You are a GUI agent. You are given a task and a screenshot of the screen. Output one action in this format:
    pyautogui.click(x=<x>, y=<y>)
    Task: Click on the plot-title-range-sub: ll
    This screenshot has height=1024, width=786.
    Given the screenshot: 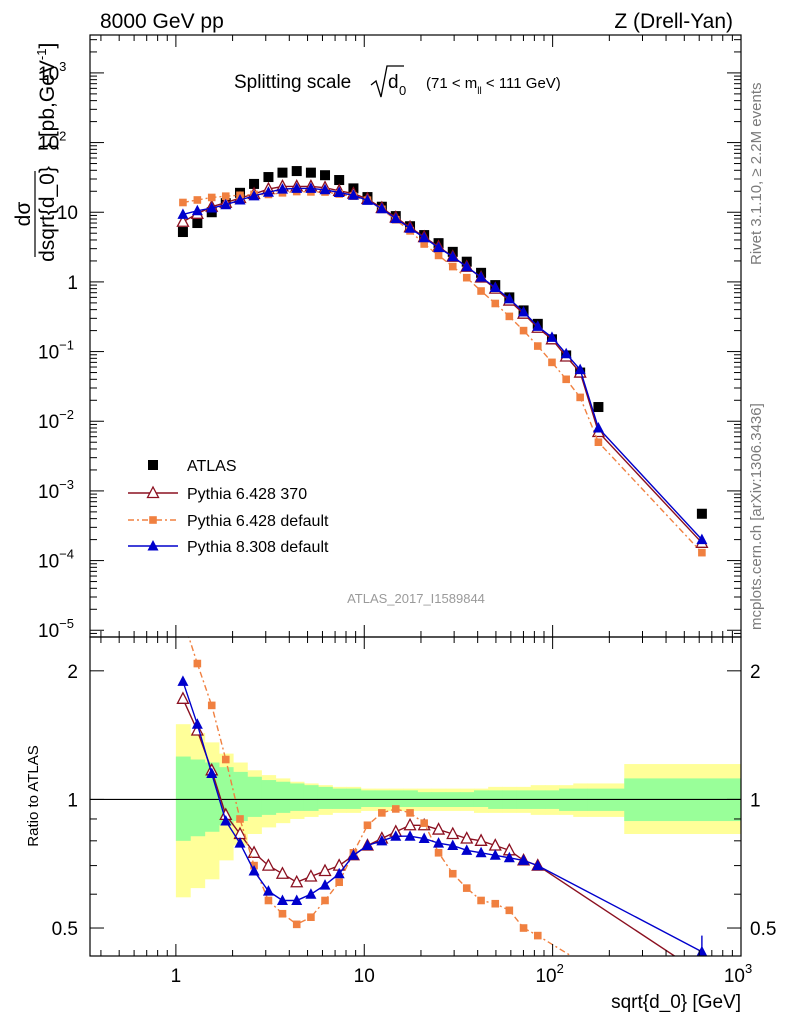 What is the action you would take?
    pyautogui.click(x=479, y=91)
    